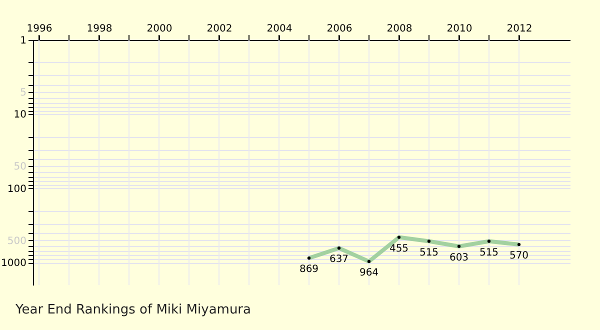 The image size is (600, 330). What do you see at coordinates (339, 29) in the screenshot?
I see `x-tick-label: 2006` at bounding box center [339, 29].